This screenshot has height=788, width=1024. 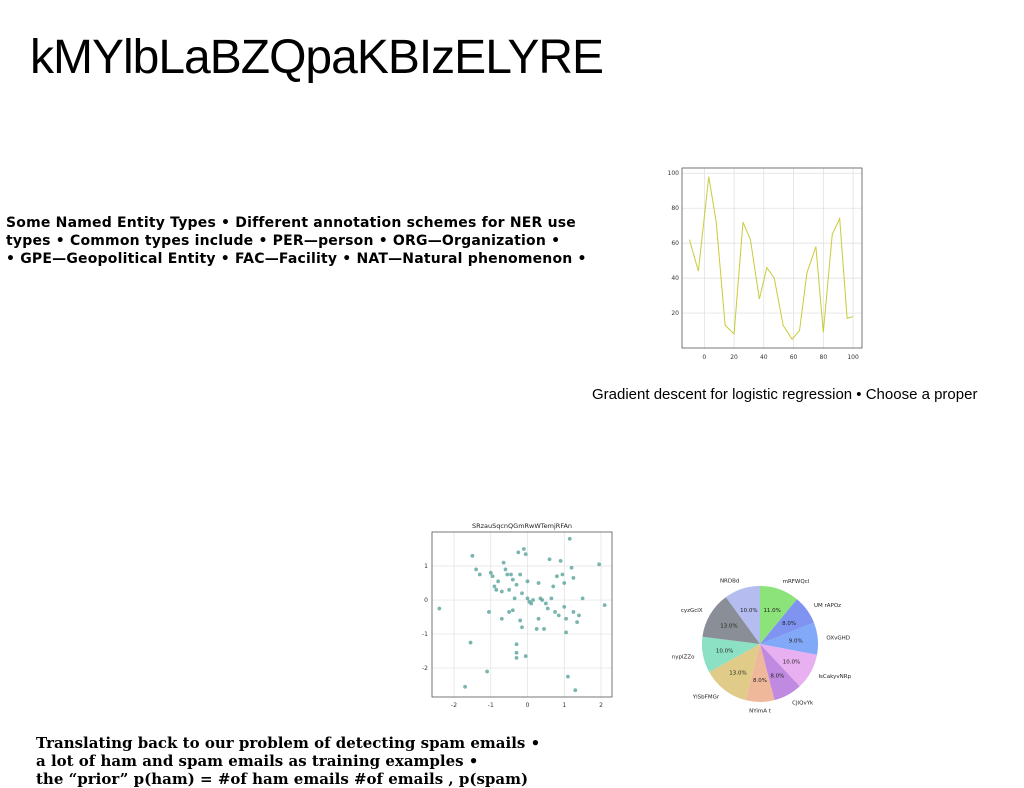 What do you see at coordinates (729, 582) in the screenshot?
I see `pie-slice-label: NRDBd` at bounding box center [729, 582].